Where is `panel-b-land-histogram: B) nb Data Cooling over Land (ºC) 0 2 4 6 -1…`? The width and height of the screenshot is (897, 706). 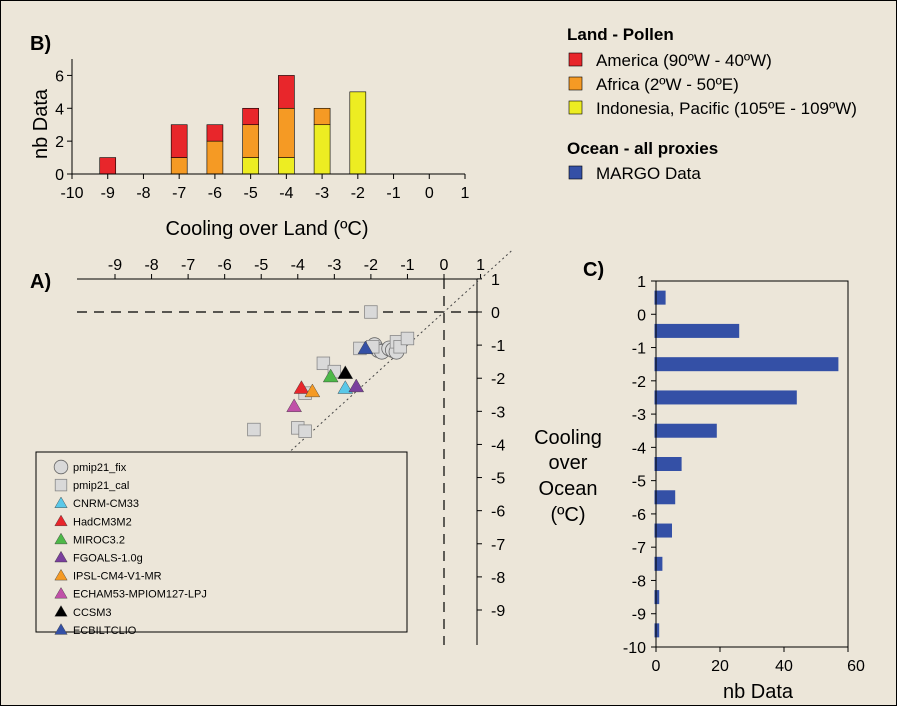 panel-b-land-histogram: B) nb Data Cooling over Land (ºC) 0 2 4 6 -1… is located at coordinates (250, 136).